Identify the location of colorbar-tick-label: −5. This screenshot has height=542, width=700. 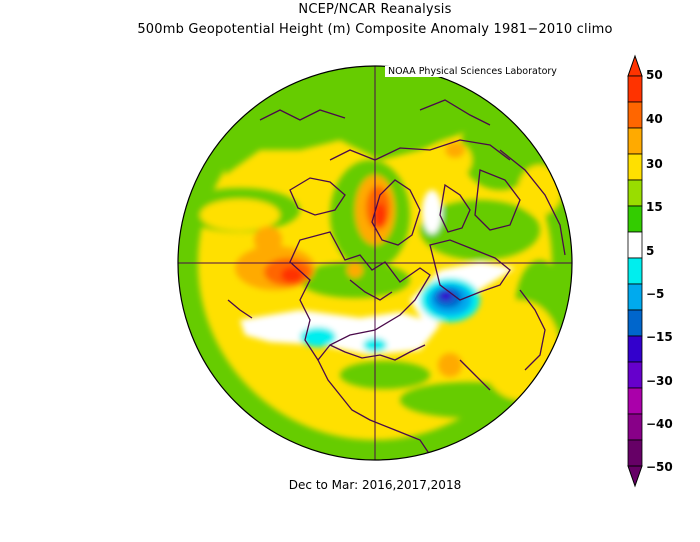
(655, 294).